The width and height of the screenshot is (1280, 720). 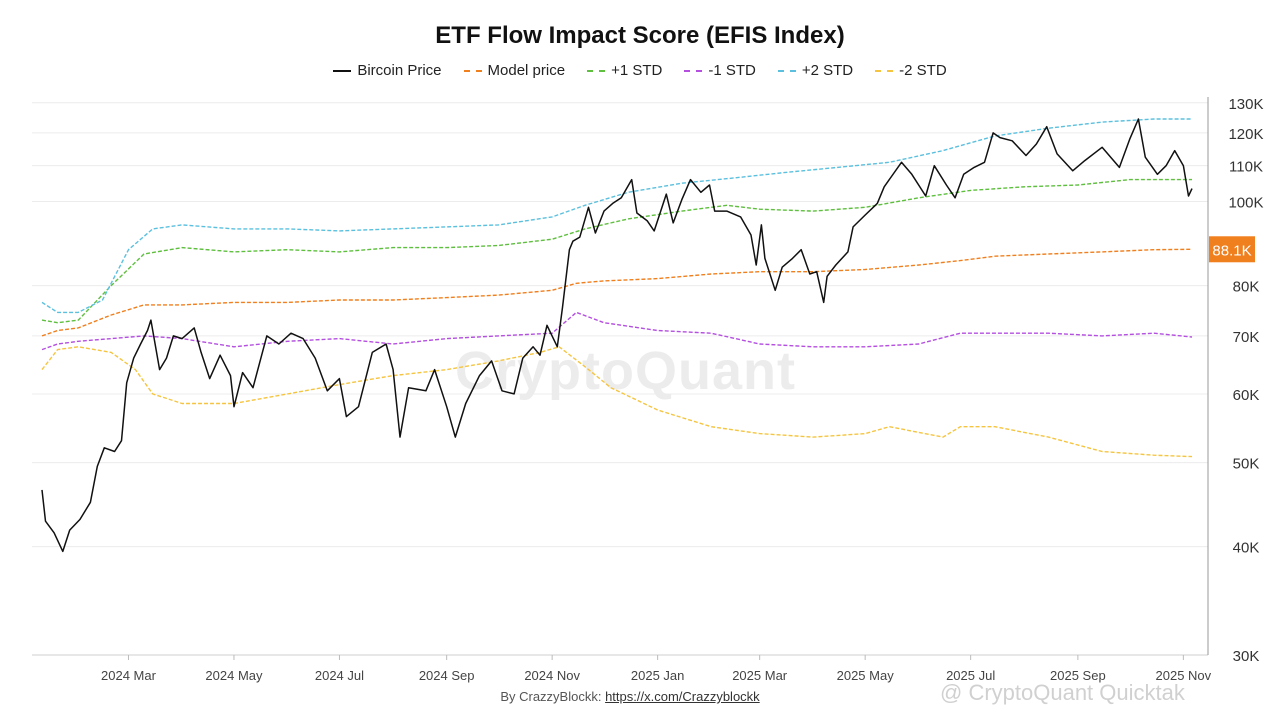 I want to click on x-tick-label: 2025 Jul, so click(x=970, y=675).